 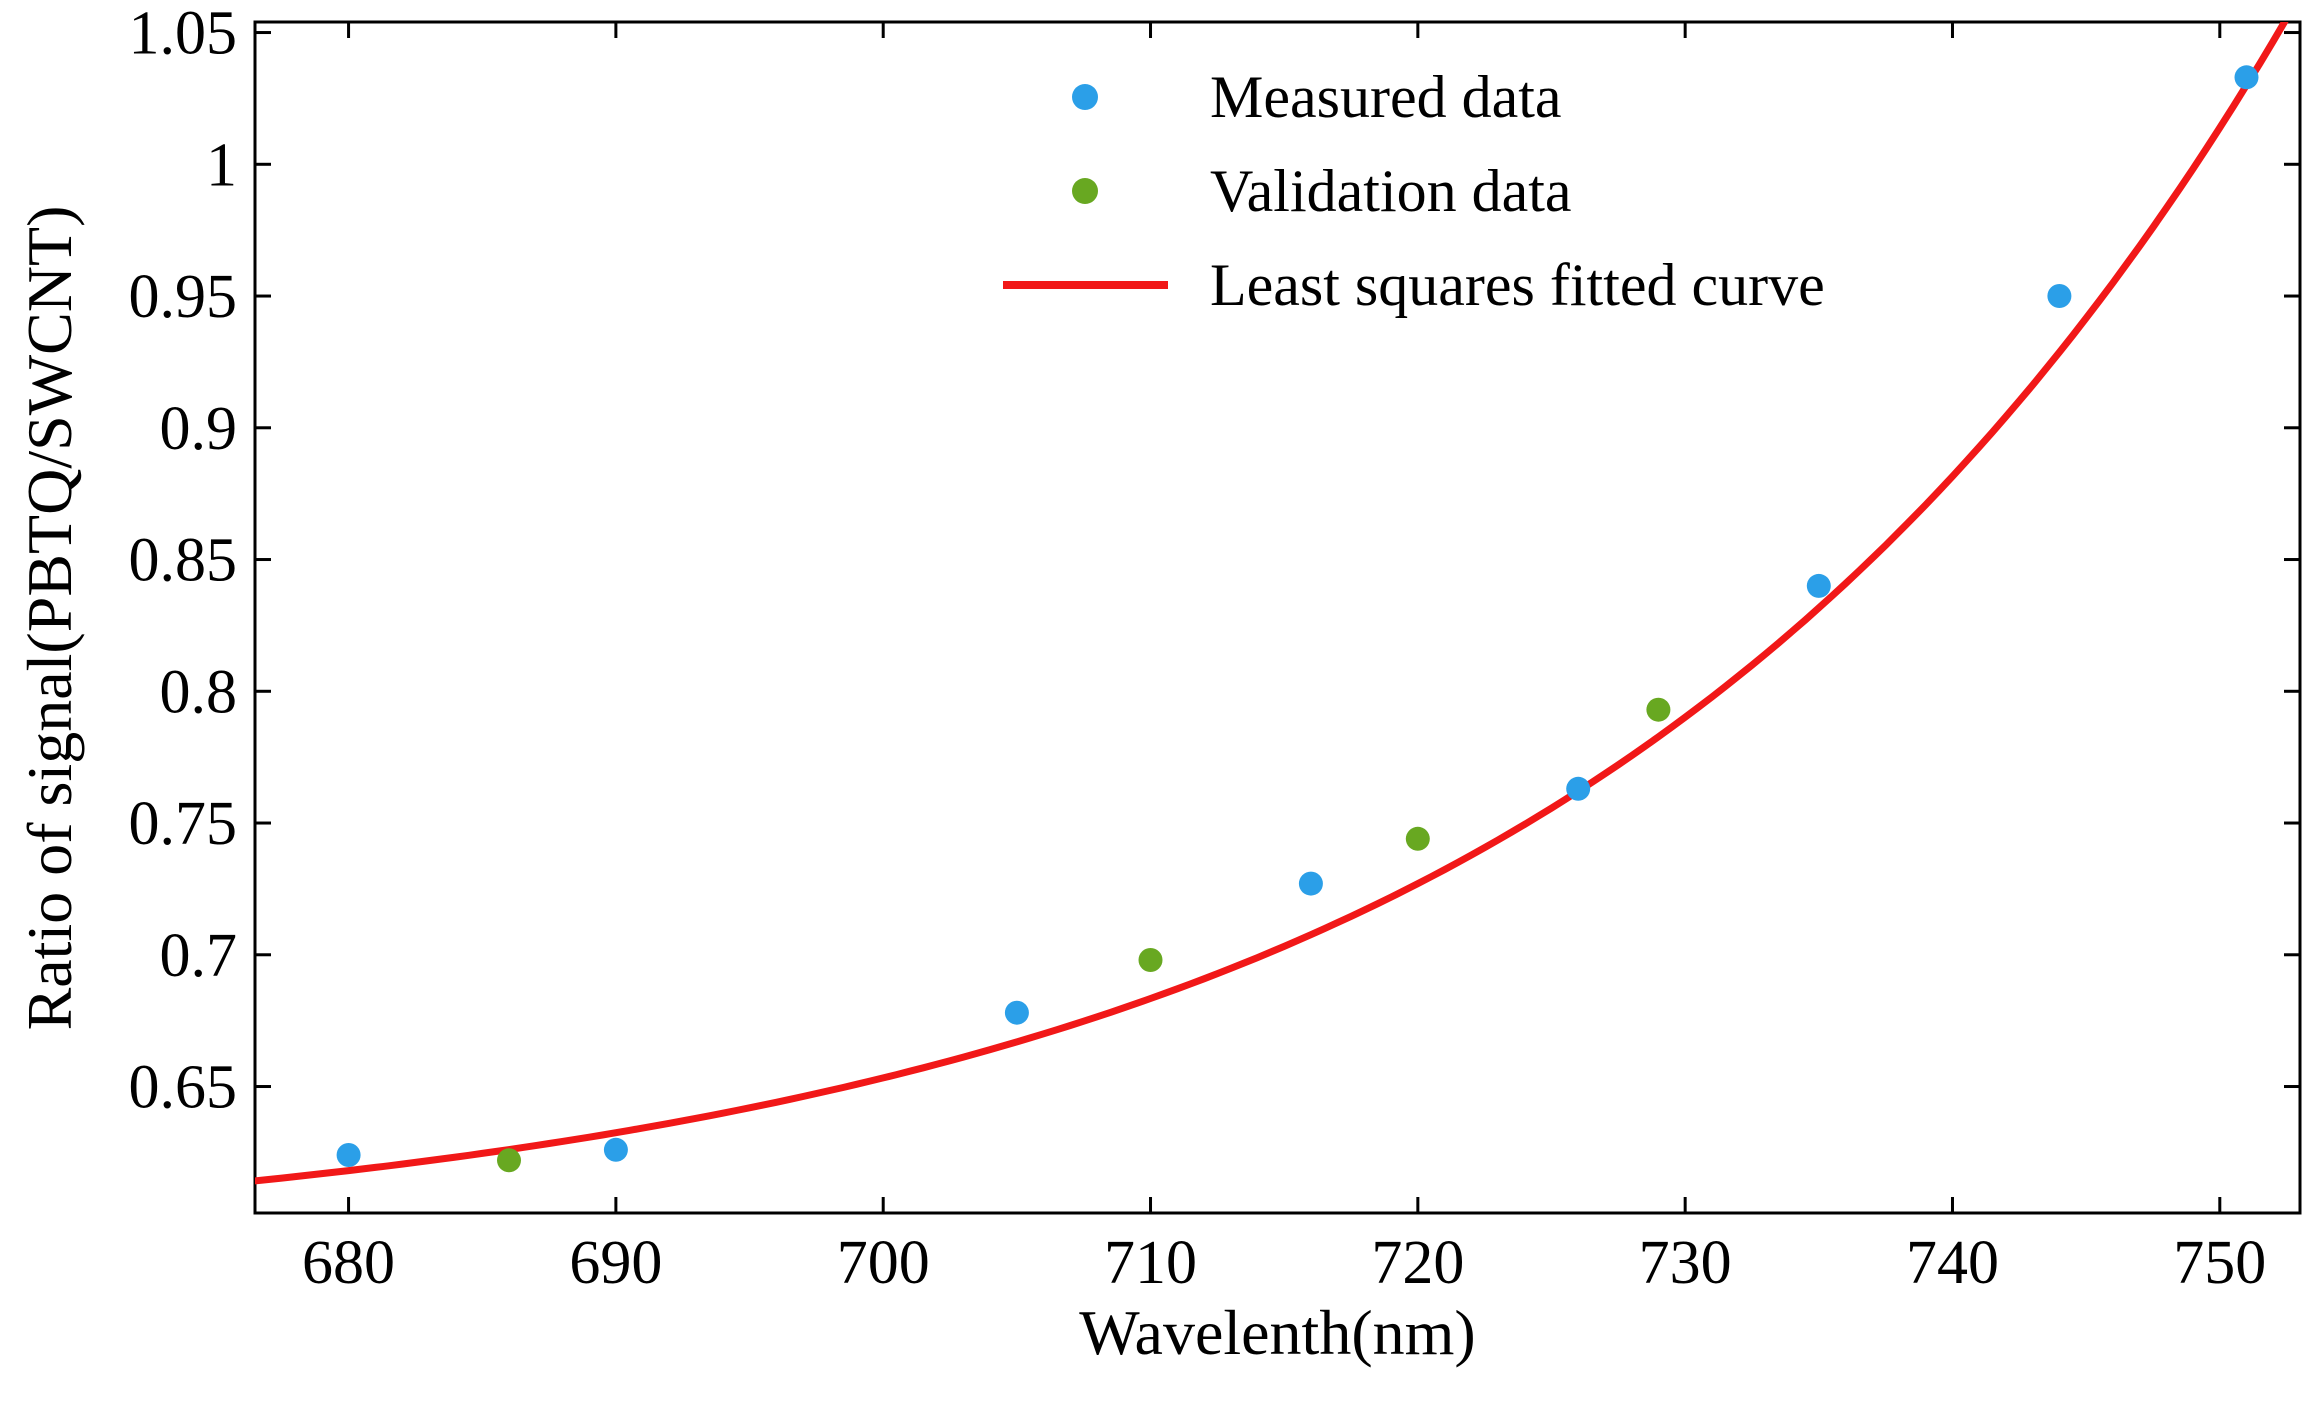 I want to click on x-tick-label: 740, so click(x=1952, y=1263).